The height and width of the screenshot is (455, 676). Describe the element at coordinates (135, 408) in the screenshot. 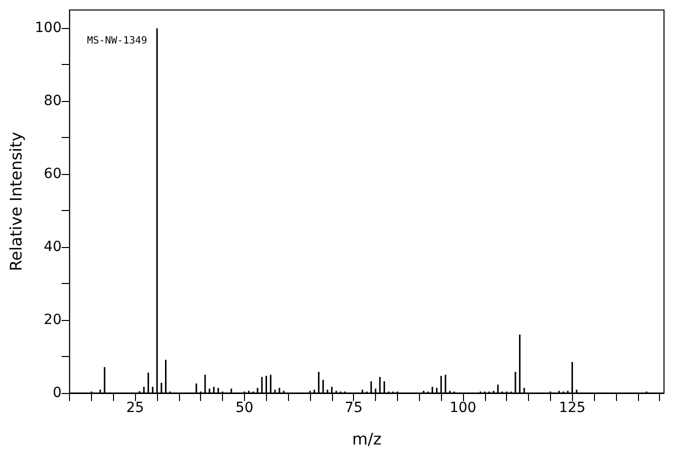

I see `x-tick-label: 25` at that location.